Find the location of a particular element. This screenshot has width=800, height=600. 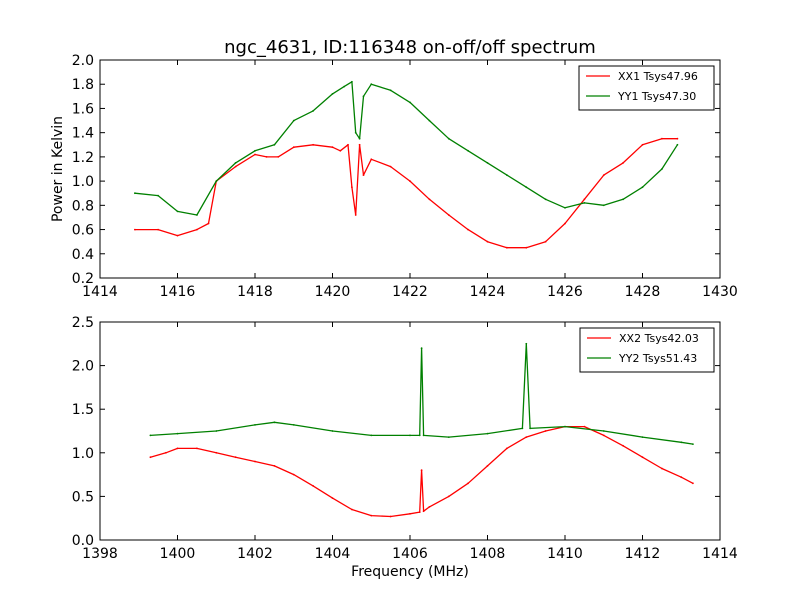

bottom-x-tick-label: 1408 is located at coordinates (488, 554).